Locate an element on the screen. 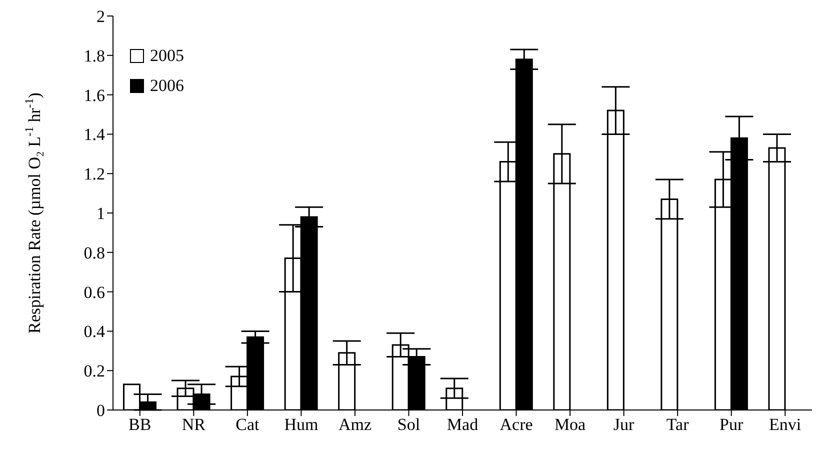  x-tick-label: Pur is located at coordinates (732, 424).